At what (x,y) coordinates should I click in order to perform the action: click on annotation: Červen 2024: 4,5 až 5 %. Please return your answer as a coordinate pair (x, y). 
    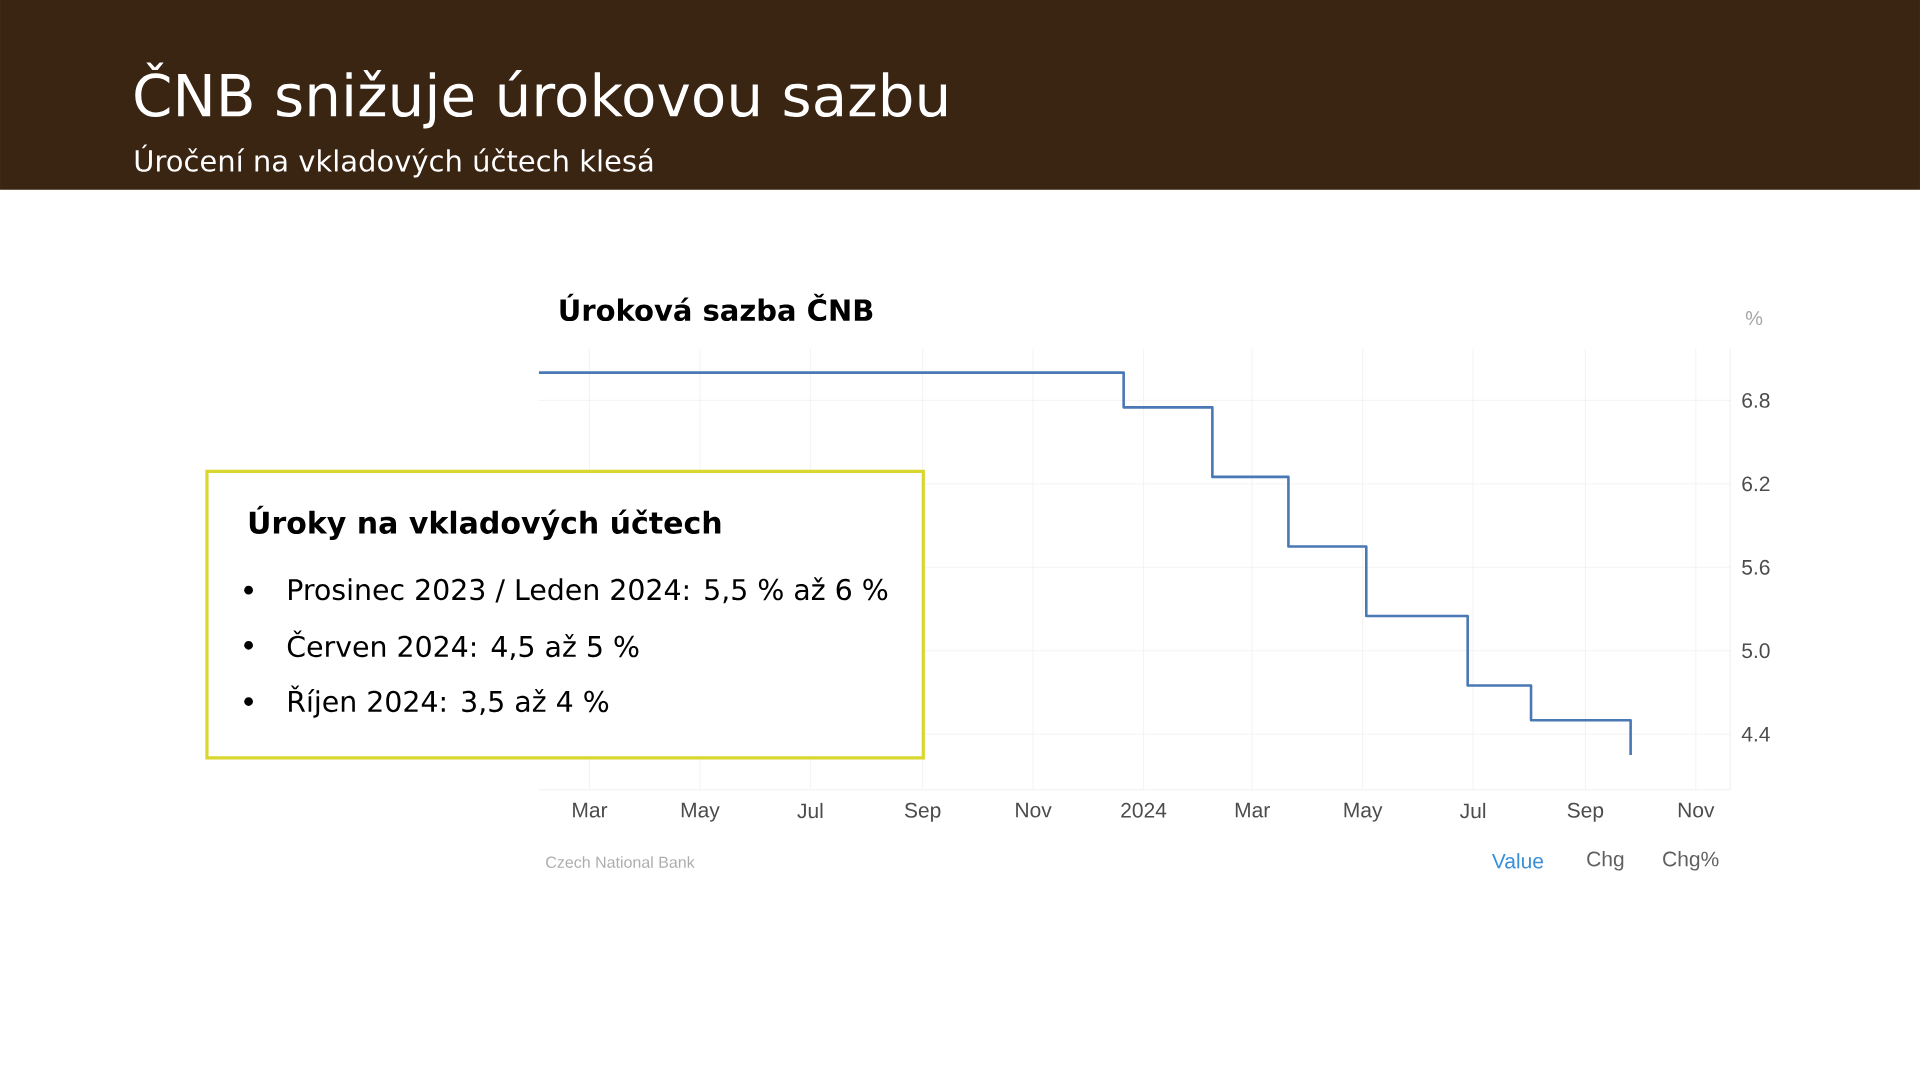
    Looking at the image, I should click on (463, 645).